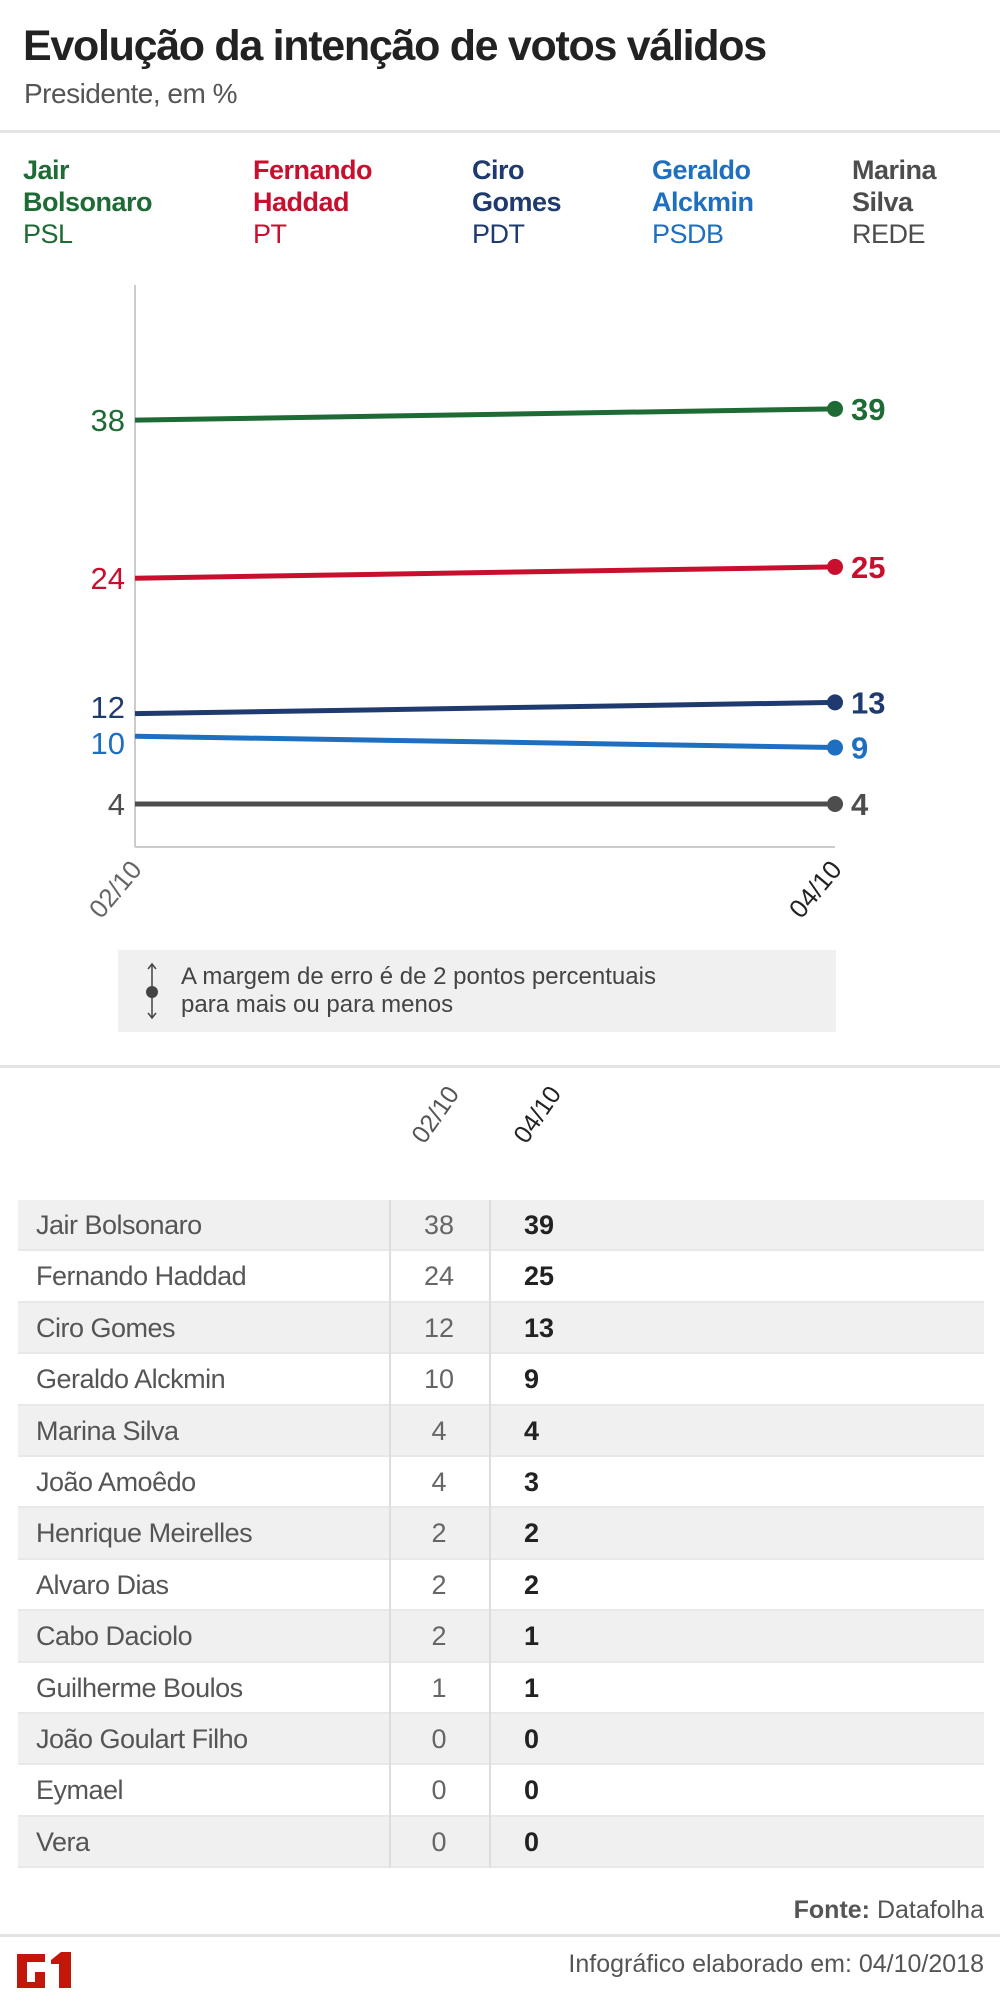 The width and height of the screenshot is (1000, 2013). I want to click on legend-name: Bolsonaro, so click(88, 202).